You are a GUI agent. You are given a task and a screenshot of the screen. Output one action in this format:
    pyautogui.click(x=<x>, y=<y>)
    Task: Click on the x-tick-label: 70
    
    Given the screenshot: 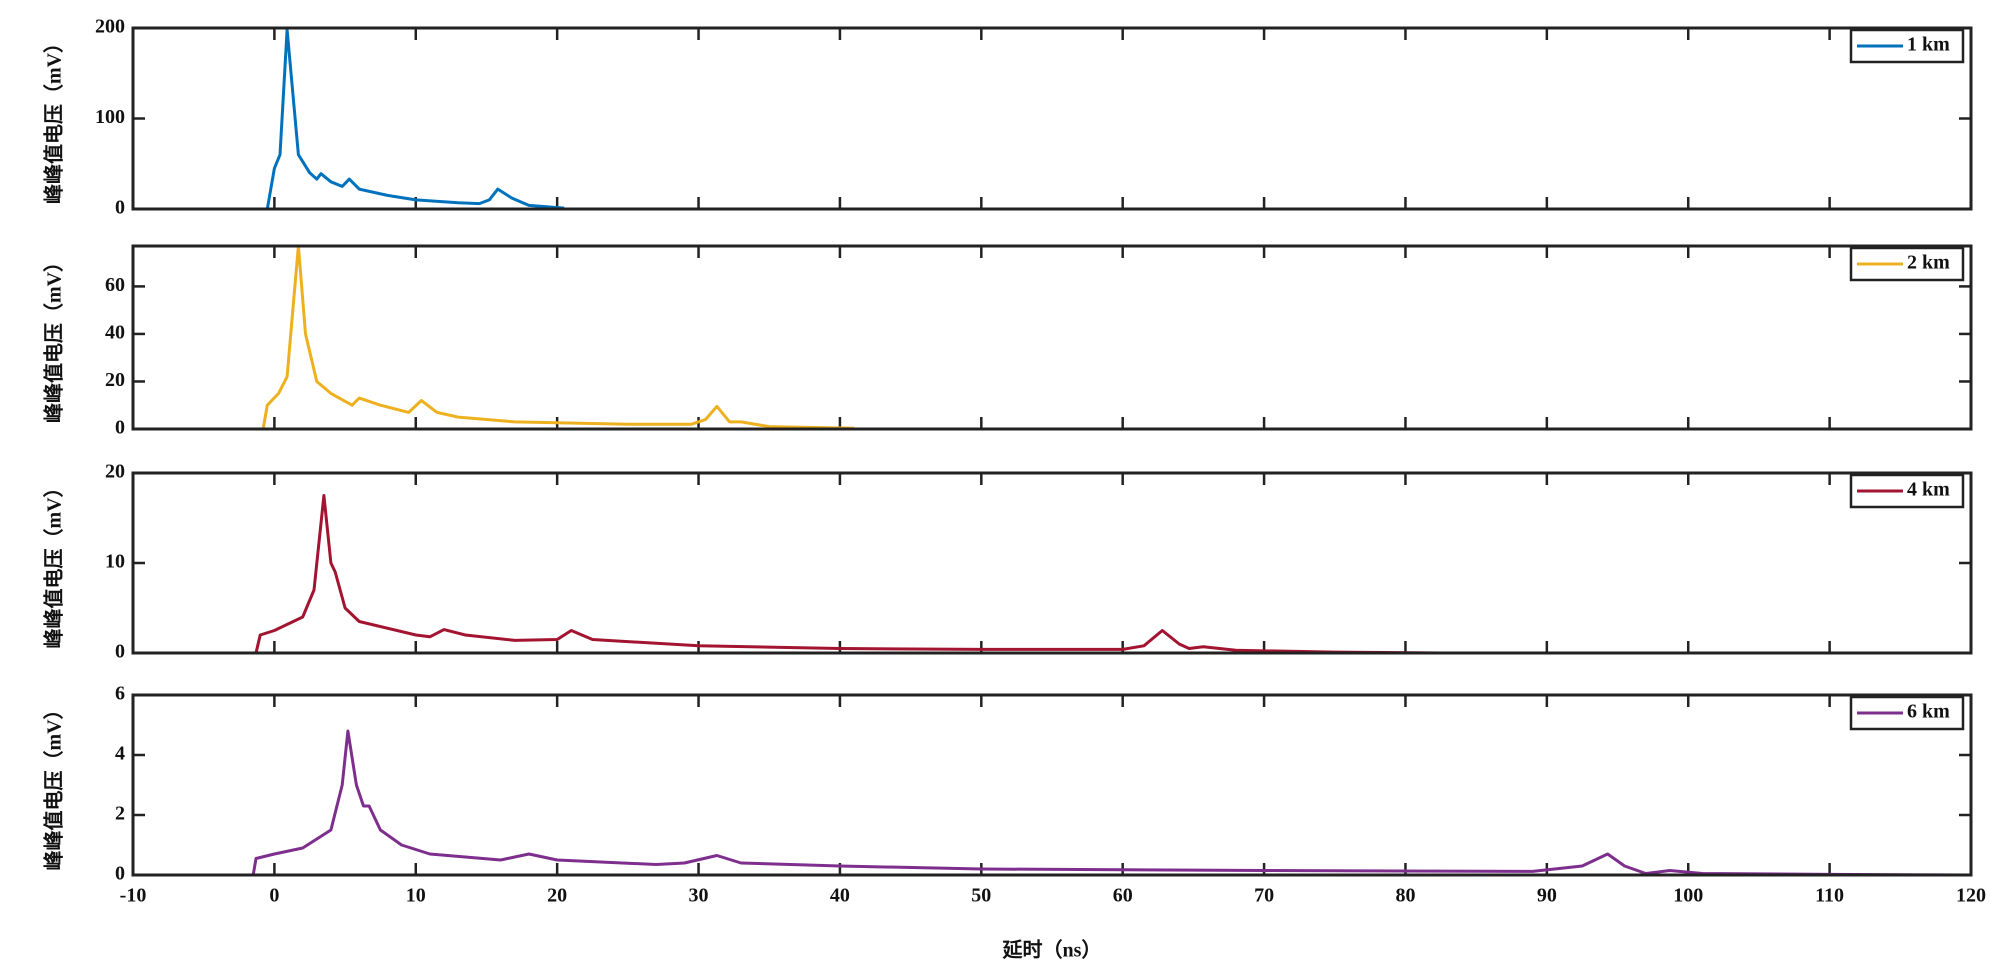 What is the action you would take?
    pyautogui.click(x=1264, y=896)
    